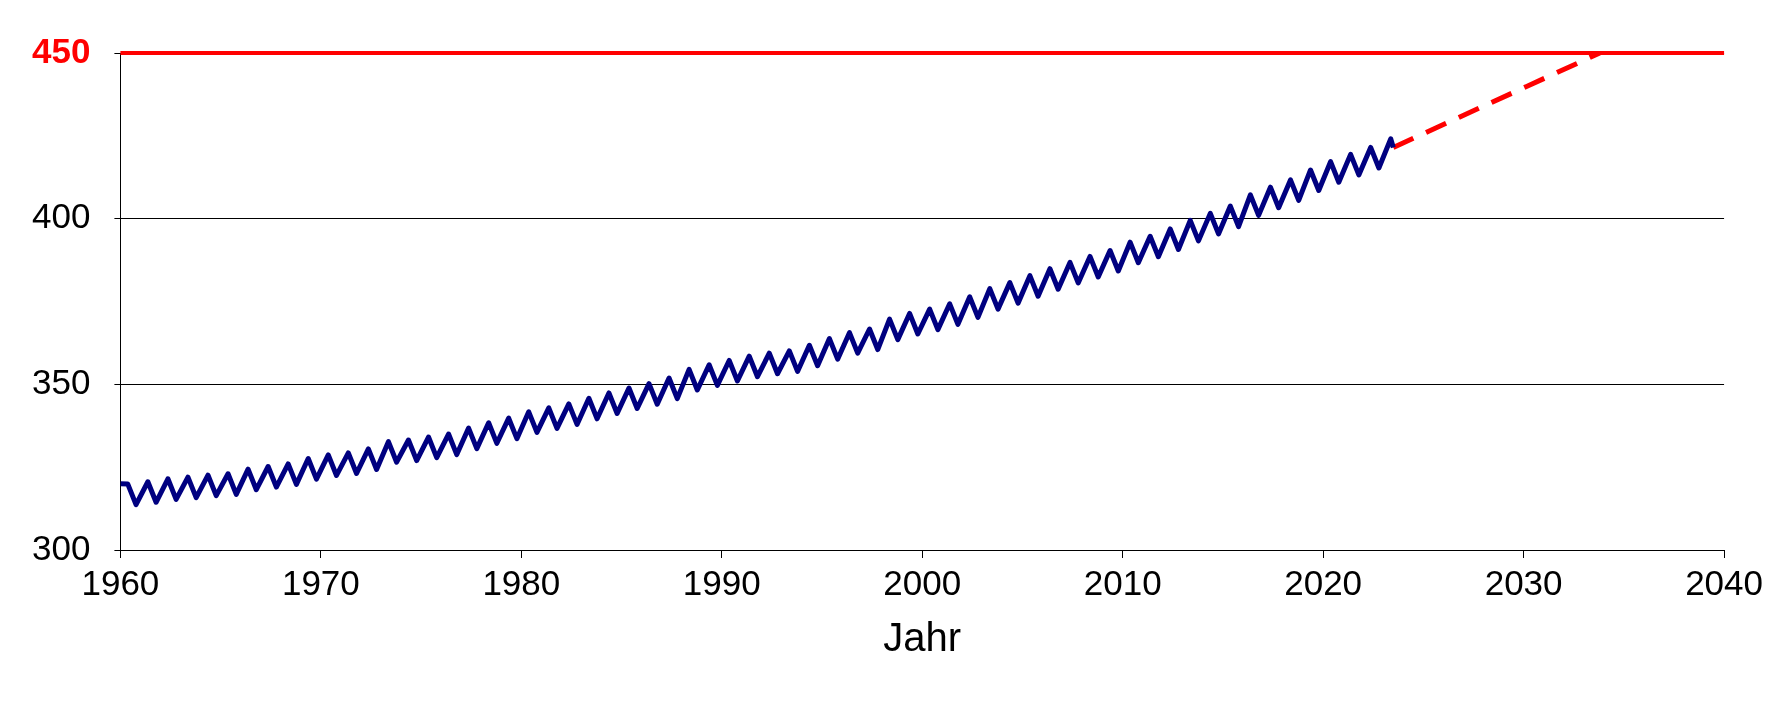 This screenshot has width=1777, height=711. Describe the element at coordinates (1122, 582) in the screenshot. I see `x-tick-label: 2010` at that location.